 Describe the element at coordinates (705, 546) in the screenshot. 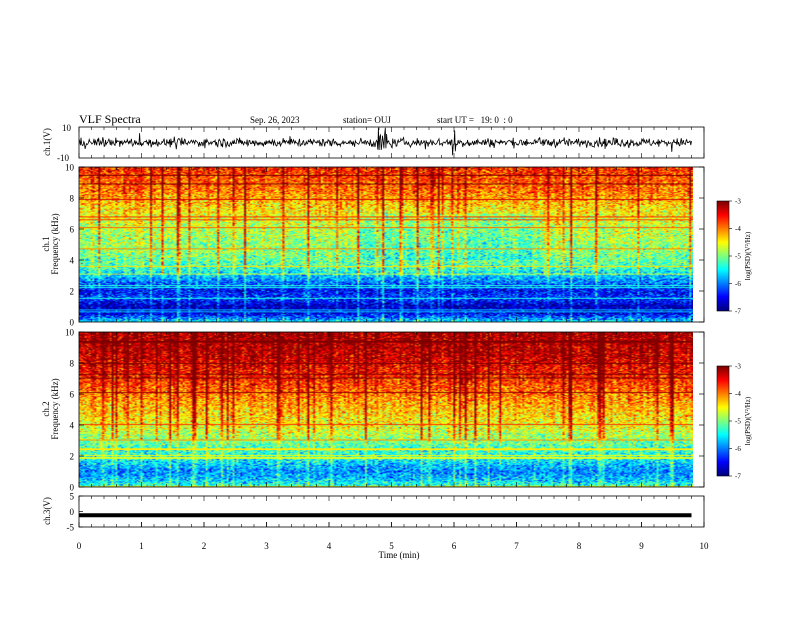

I see `xtick-label: 10` at that location.